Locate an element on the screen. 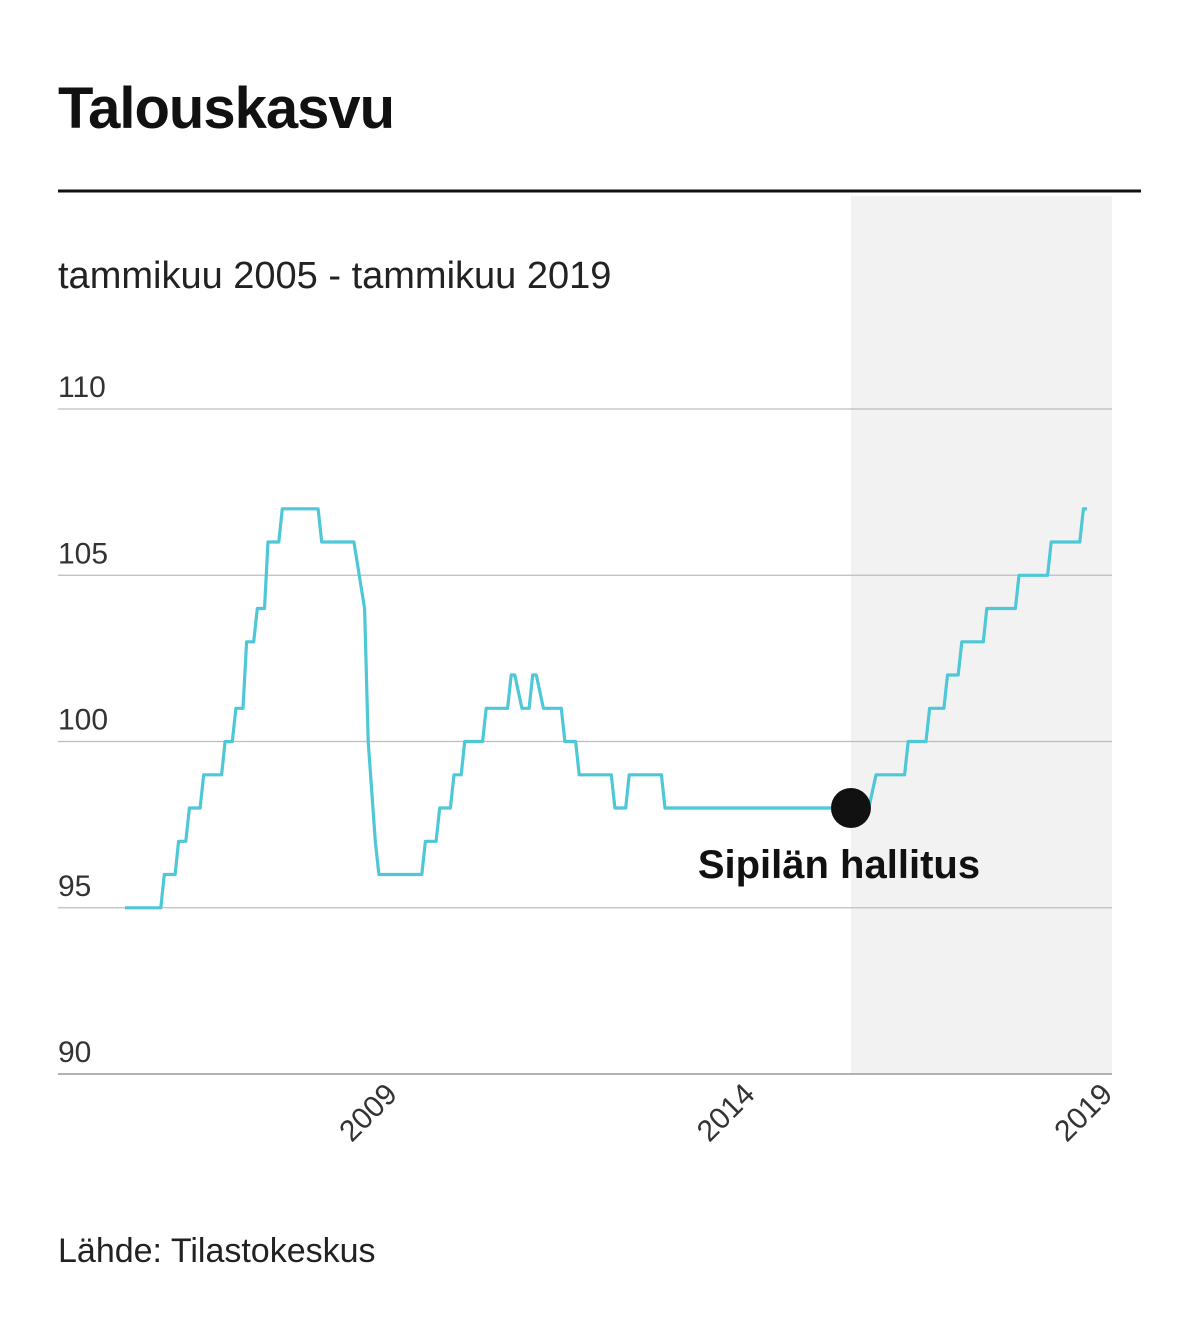 This screenshot has width=1199, height=1331. y-tick-labels: 90 95 100 105 110 is located at coordinates (83, 720).